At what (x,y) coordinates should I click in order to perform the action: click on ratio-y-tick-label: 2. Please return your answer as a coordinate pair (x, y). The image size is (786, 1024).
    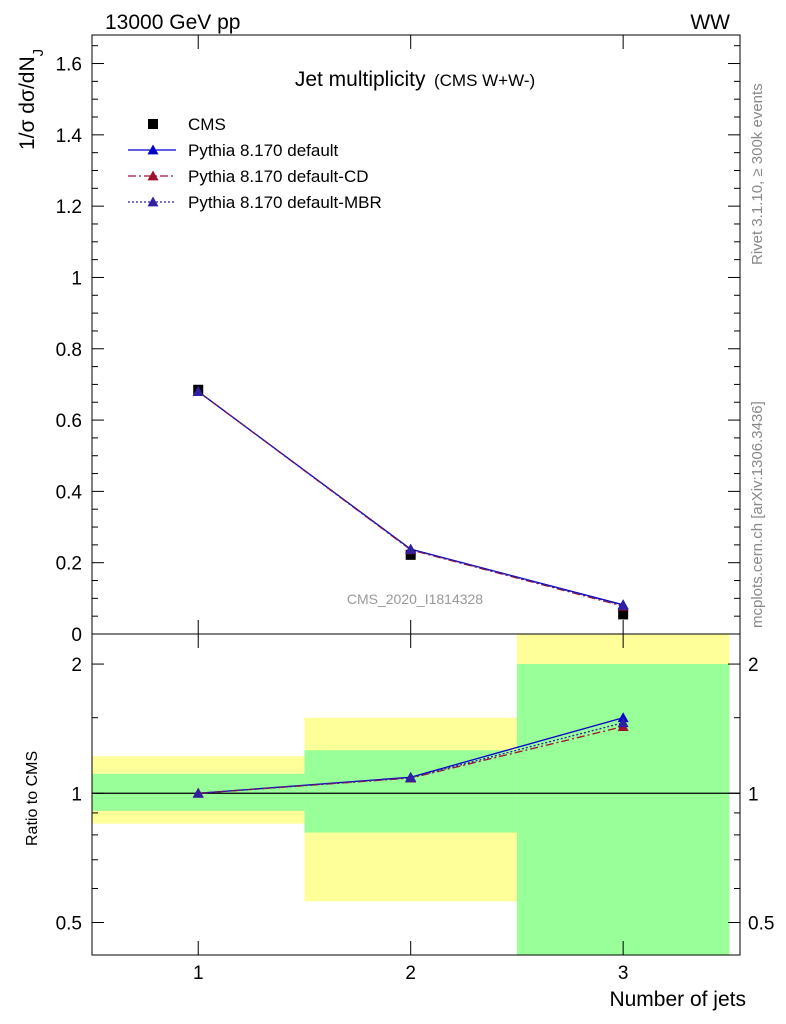
    Looking at the image, I should click on (76, 665).